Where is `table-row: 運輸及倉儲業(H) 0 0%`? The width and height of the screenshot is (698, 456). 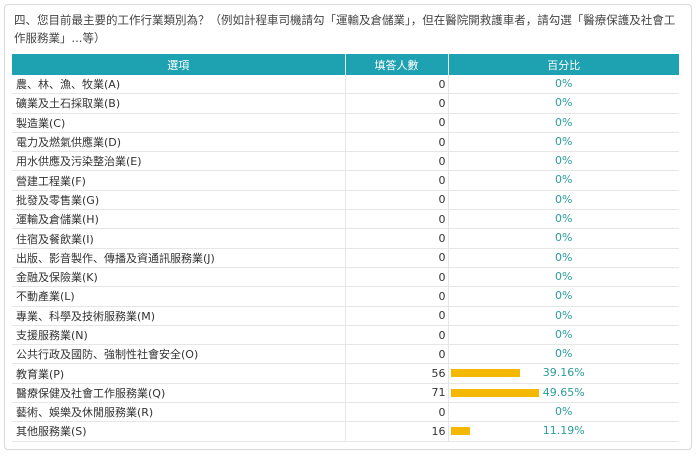 table-row: 運輸及倉儲業(H) 0 0% is located at coordinates (345, 219).